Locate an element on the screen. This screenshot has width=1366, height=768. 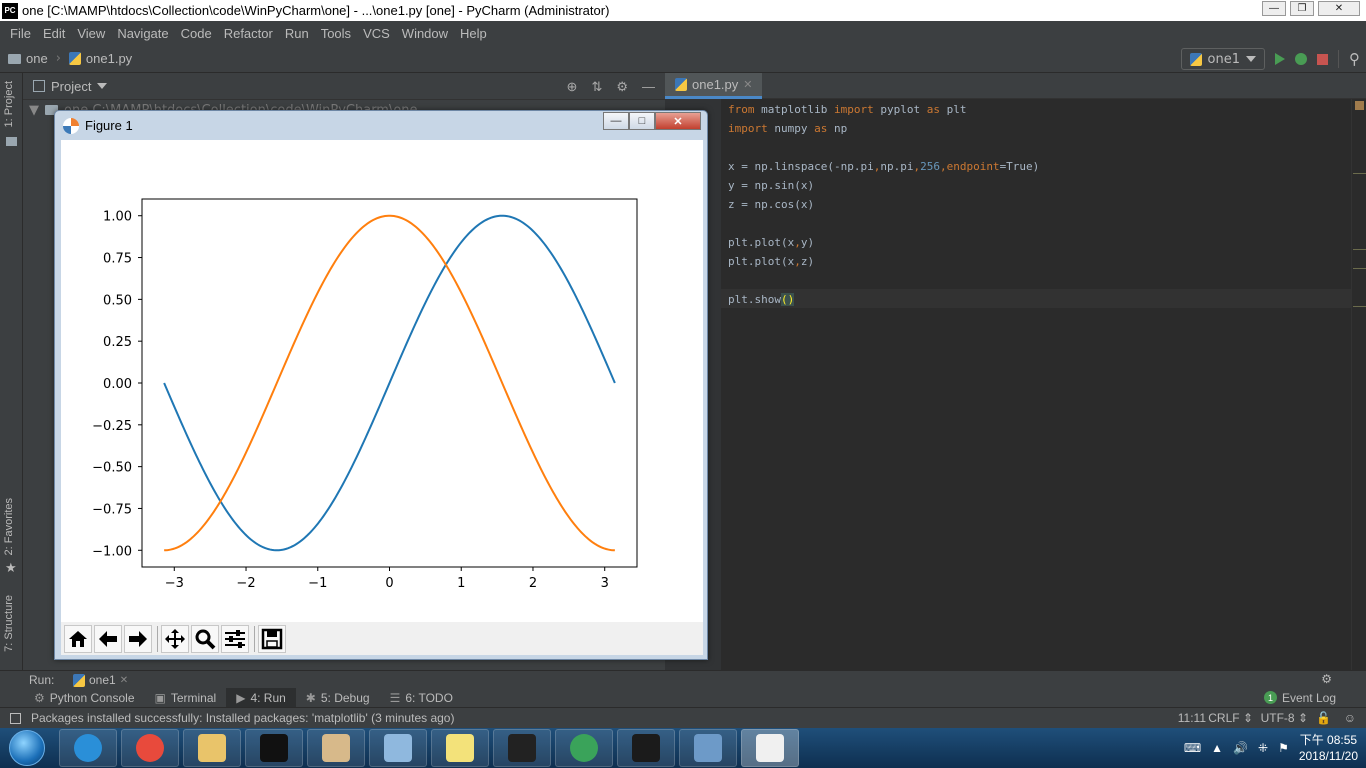
code-line: plt.plot(x,y) is located at coordinates (771, 242).